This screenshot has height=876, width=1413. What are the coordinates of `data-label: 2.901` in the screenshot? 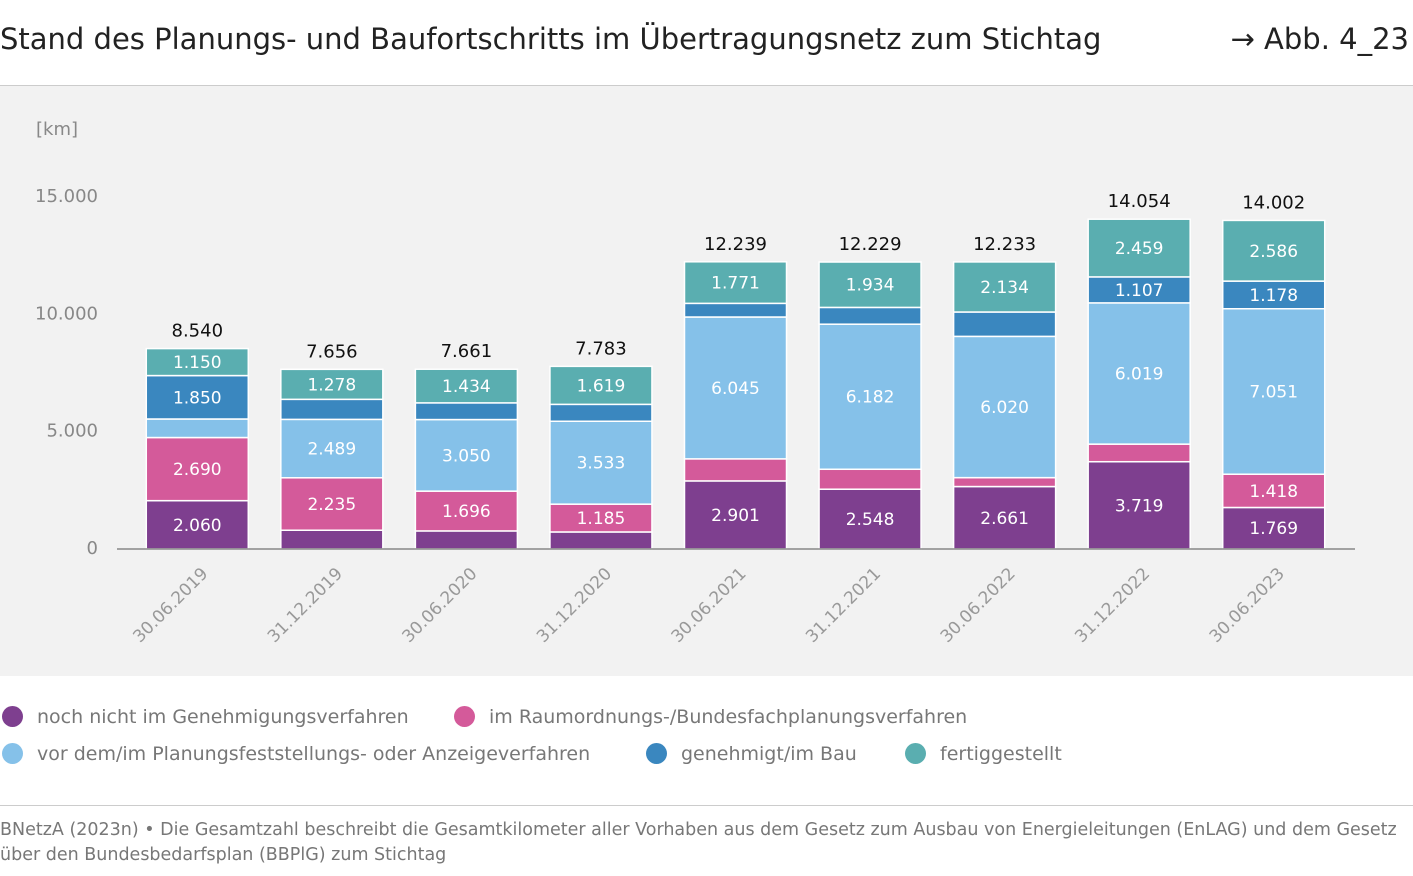 It's located at (735, 516).